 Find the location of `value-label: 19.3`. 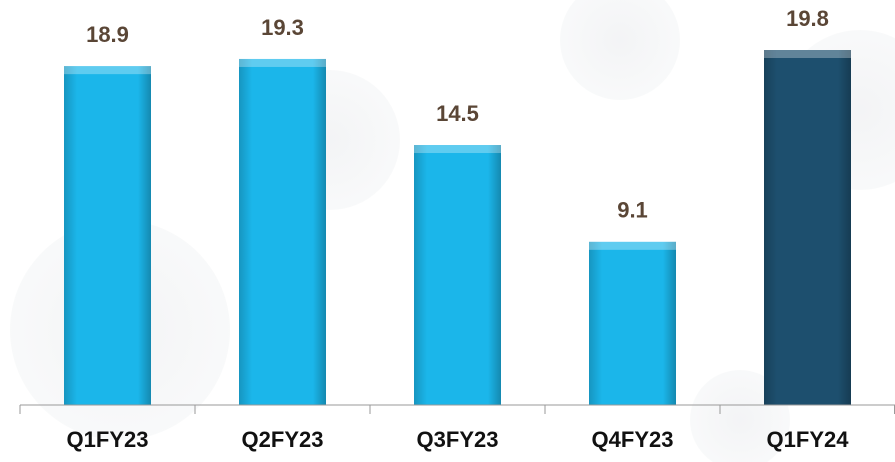

value-label: 19.3 is located at coordinates (282, 27).